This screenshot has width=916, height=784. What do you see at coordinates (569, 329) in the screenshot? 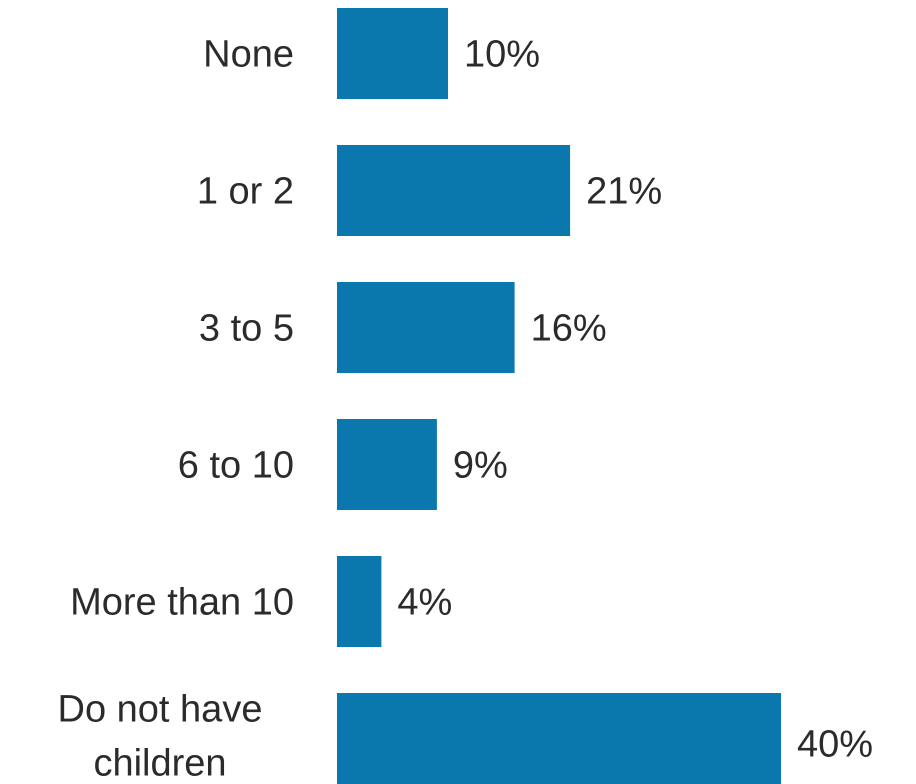
I see `value-label: 16%` at bounding box center [569, 329].